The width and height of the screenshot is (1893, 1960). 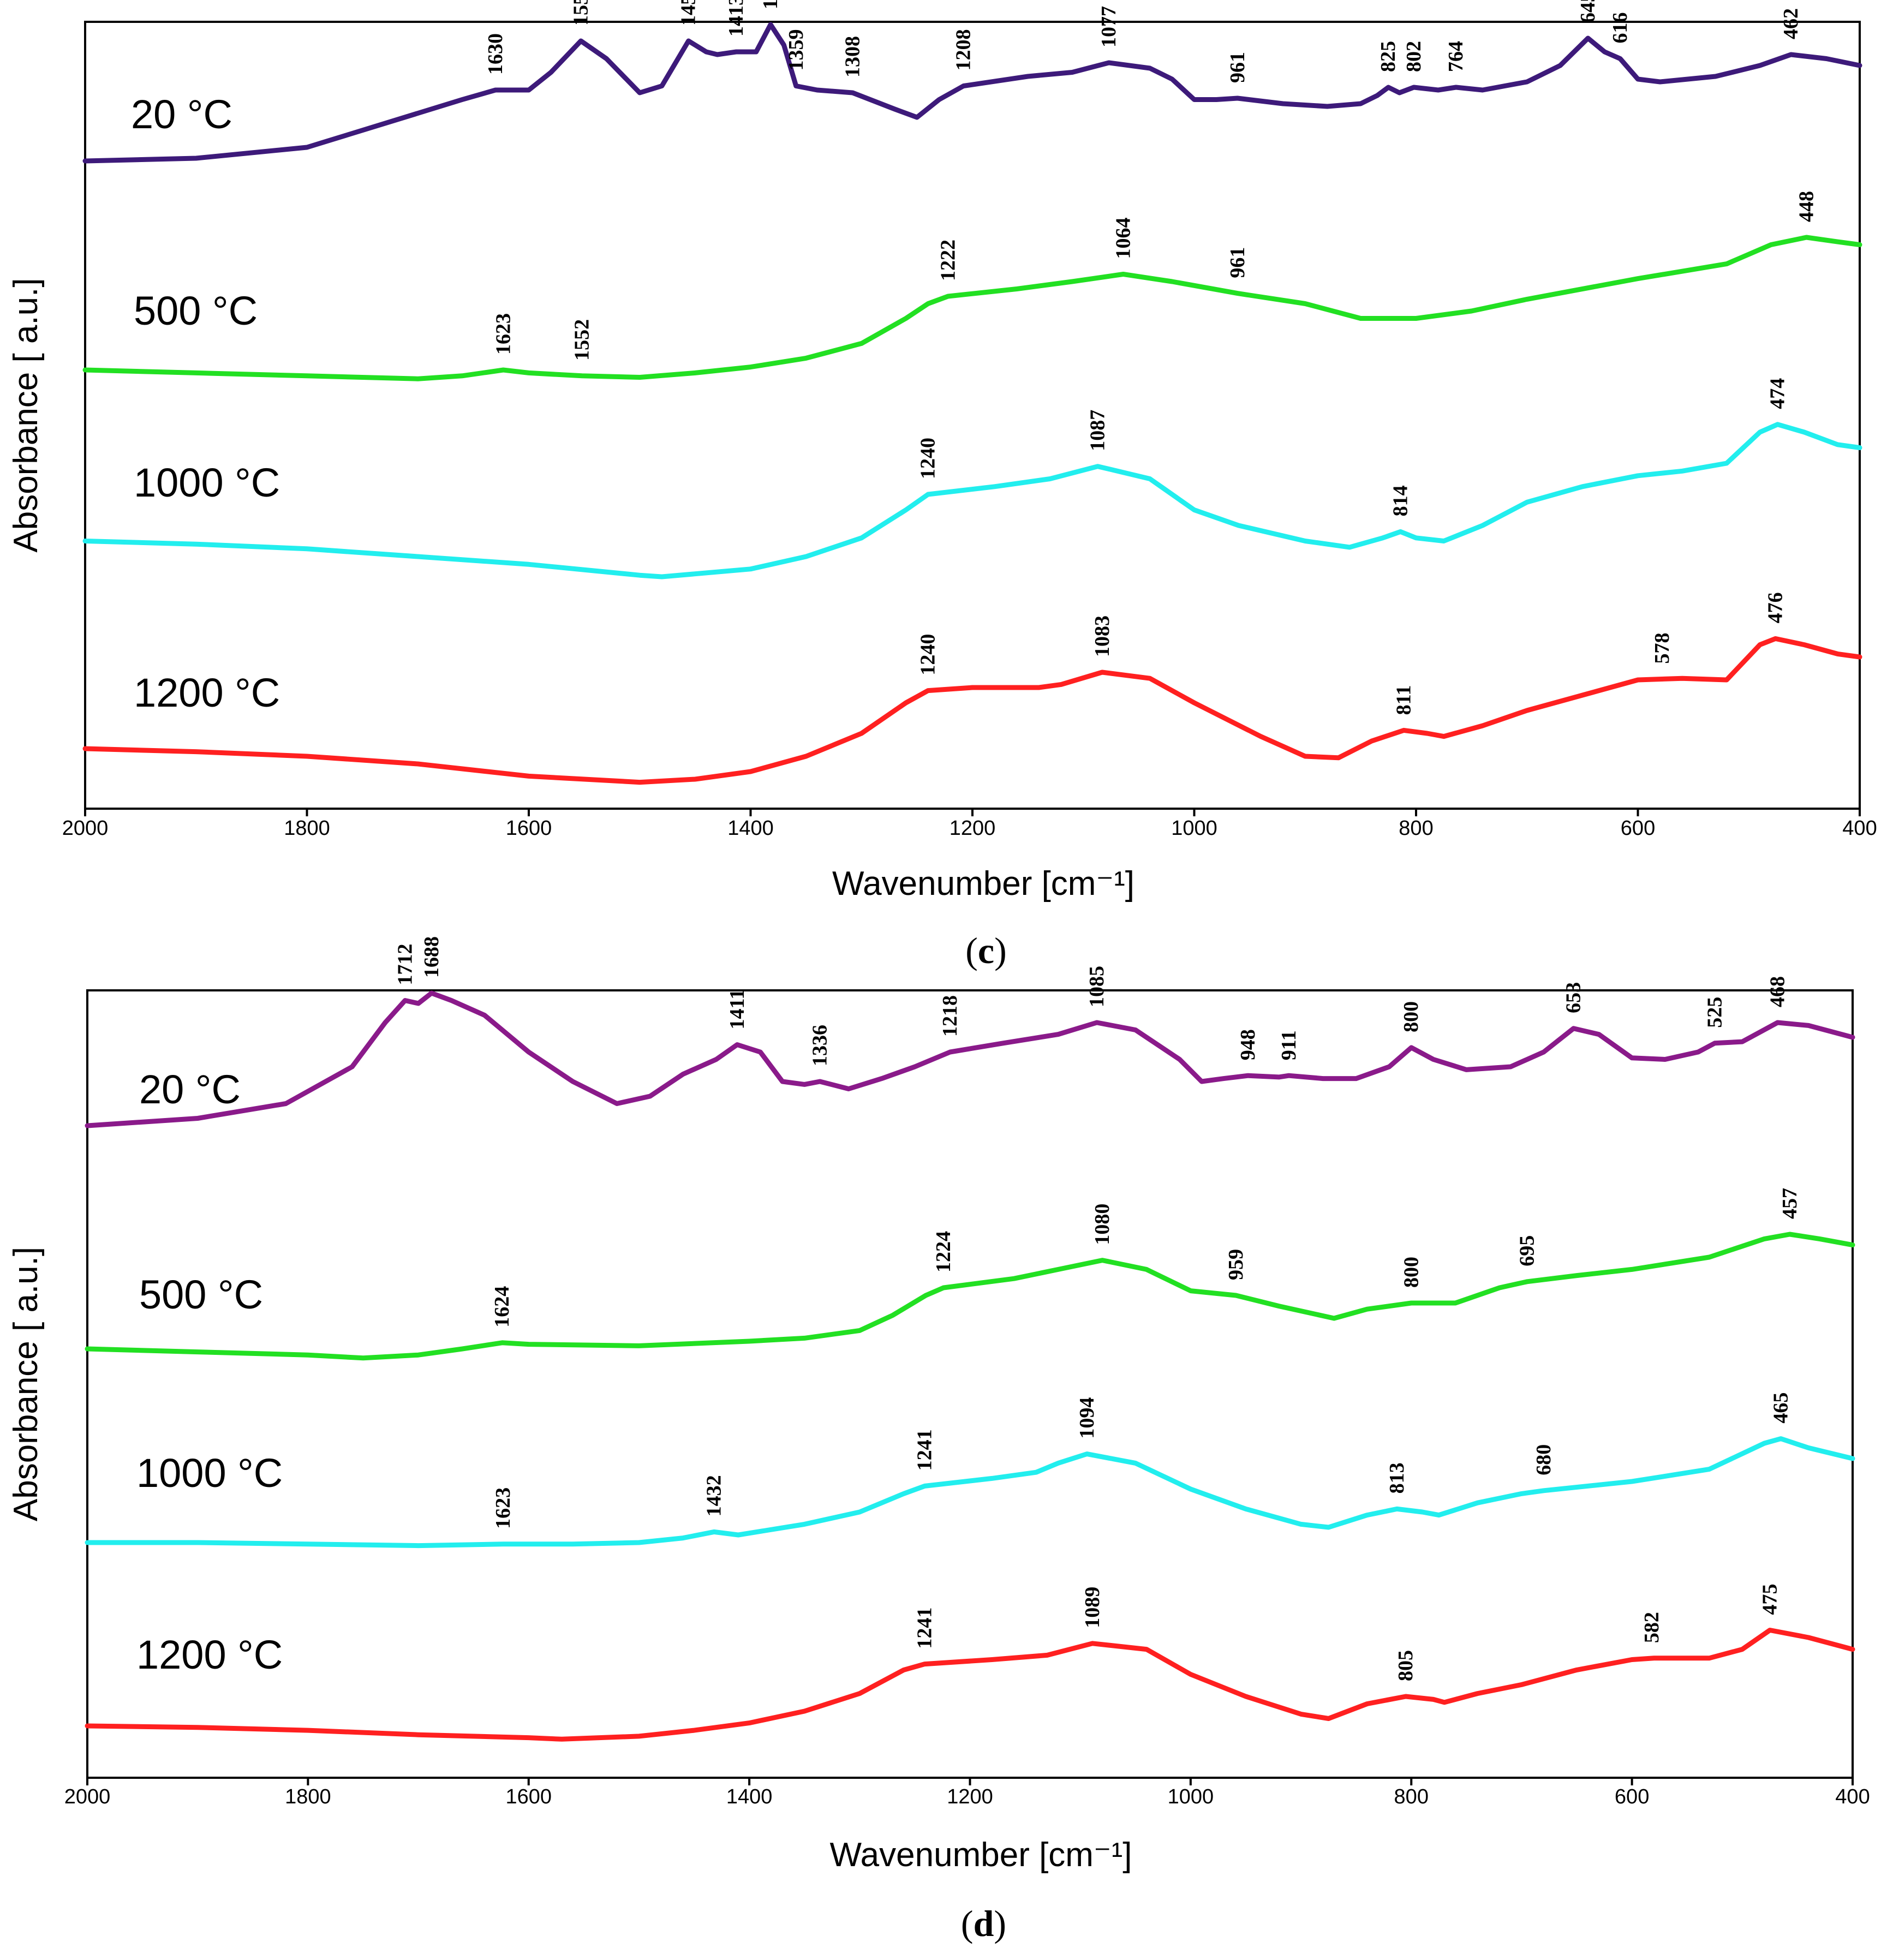 What do you see at coordinates (1097, 430) in the screenshot?
I see `peak-label: 1087` at bounding box center [1097, 430].